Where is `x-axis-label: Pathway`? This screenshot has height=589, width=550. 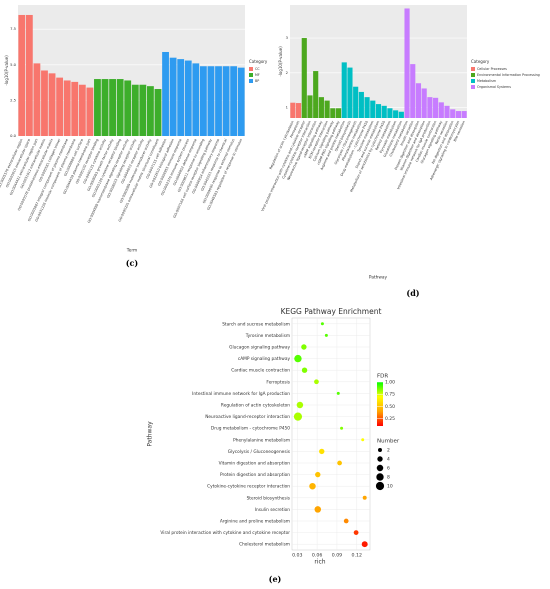 x-axis-label: Pathway is located at coordinates (378, 278).